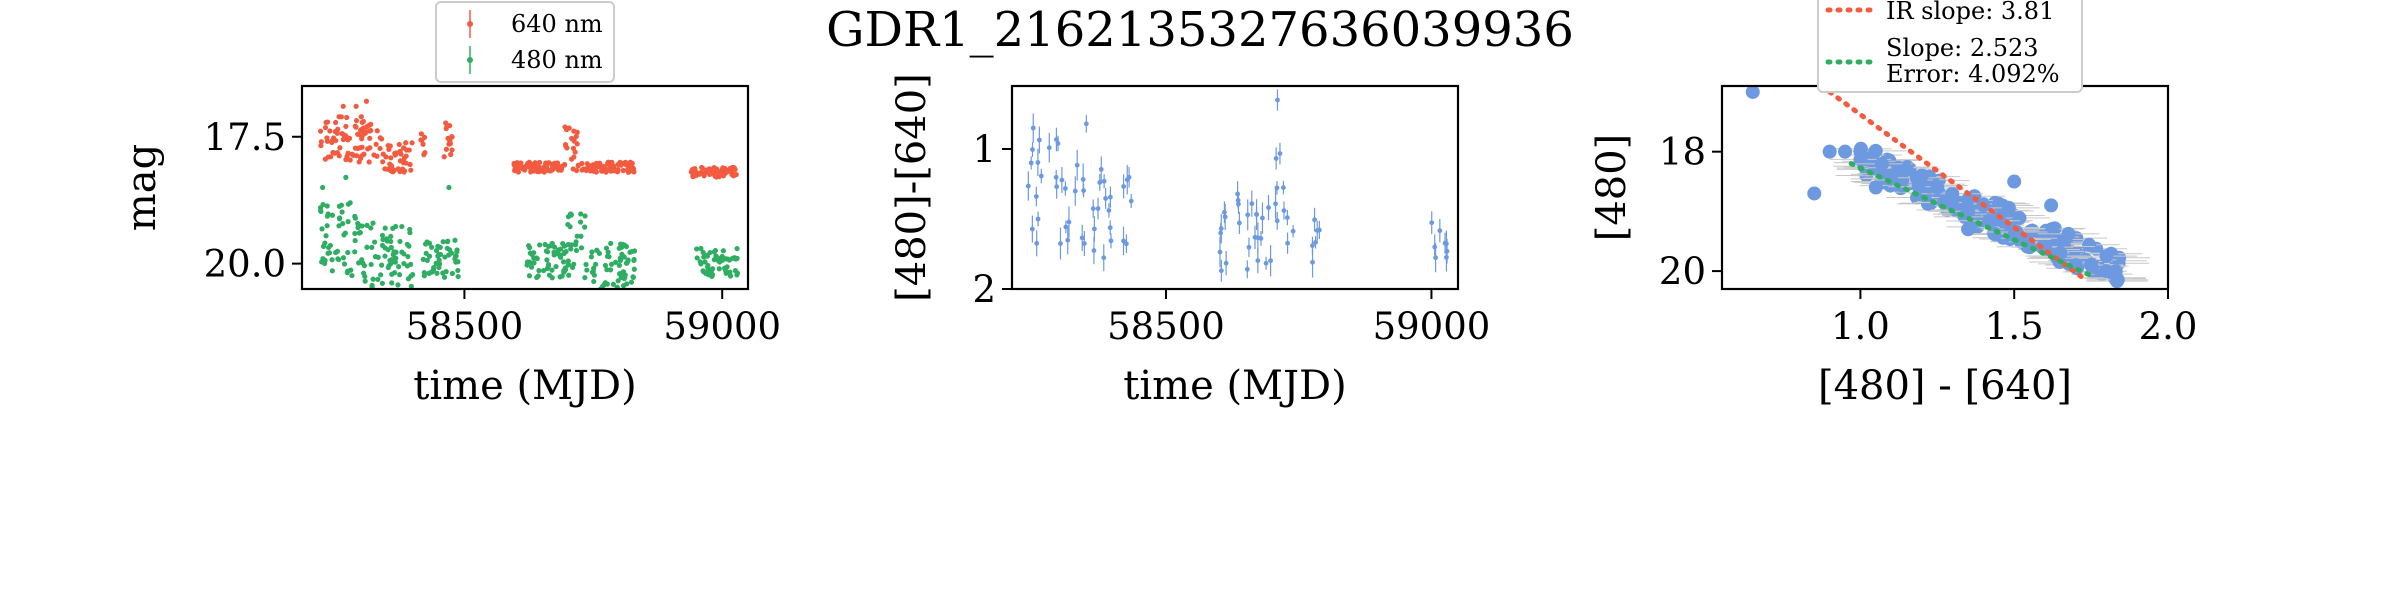 The height and width of the screenshot is (600, 2400). I want to click on y-axis-label: [480]-[640], so click(912, 187).